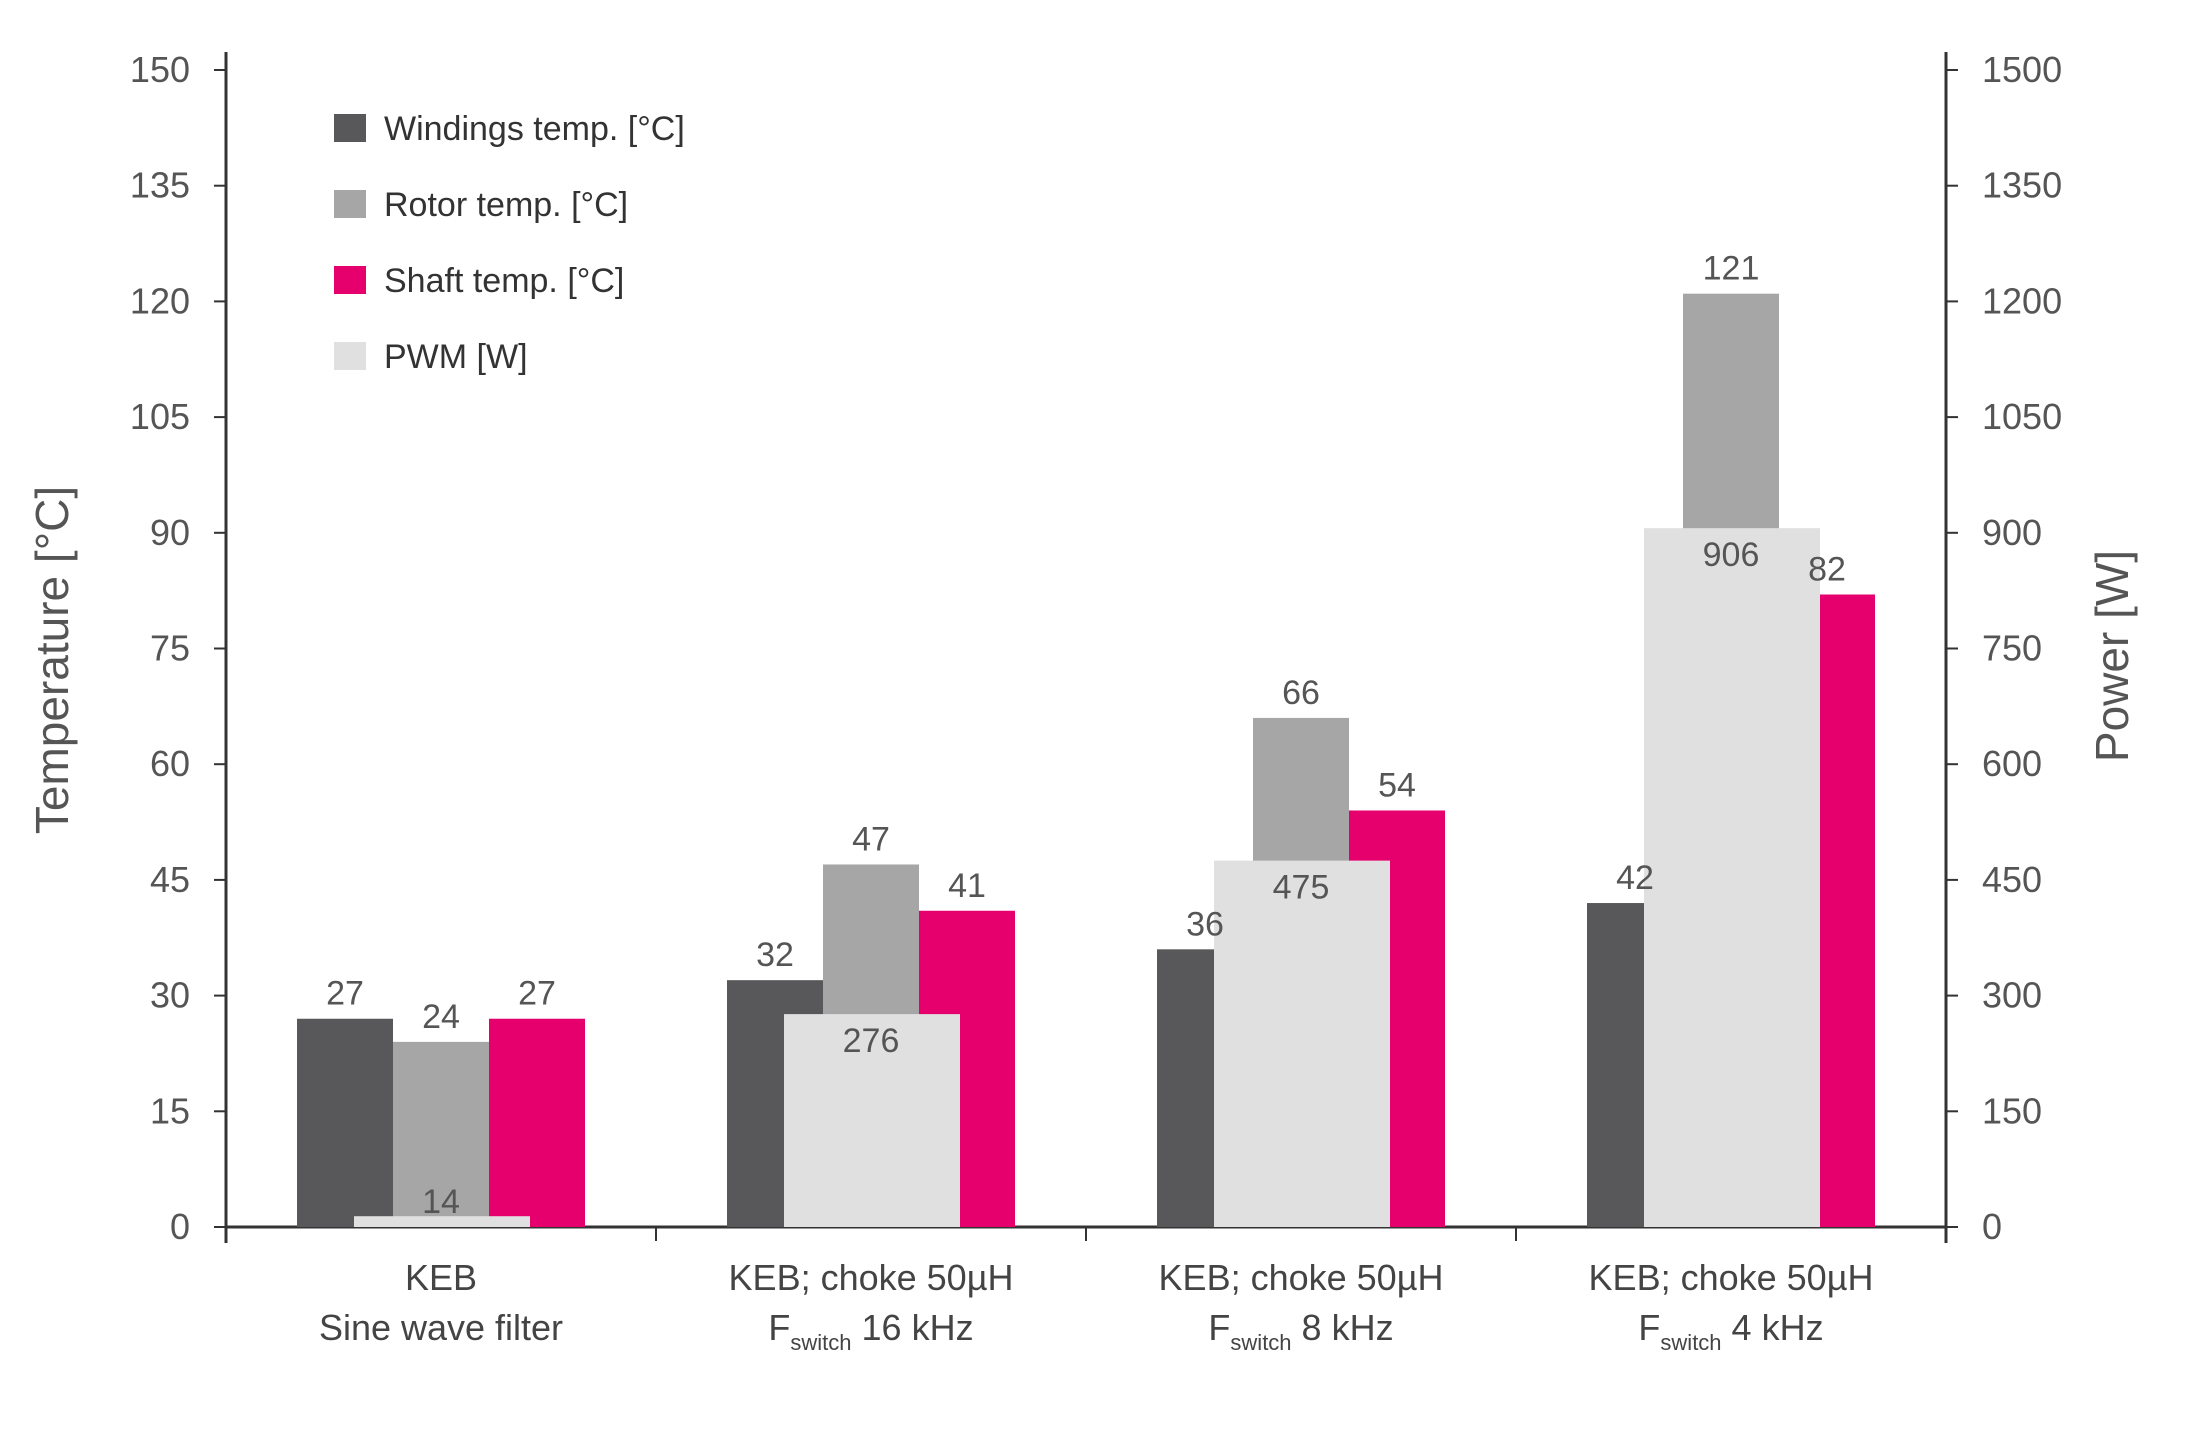  What do you see at coordinates (1301, 693) in the screenshot?
I see `data-label-rotor: 66` at bounding box center [1301, 693].